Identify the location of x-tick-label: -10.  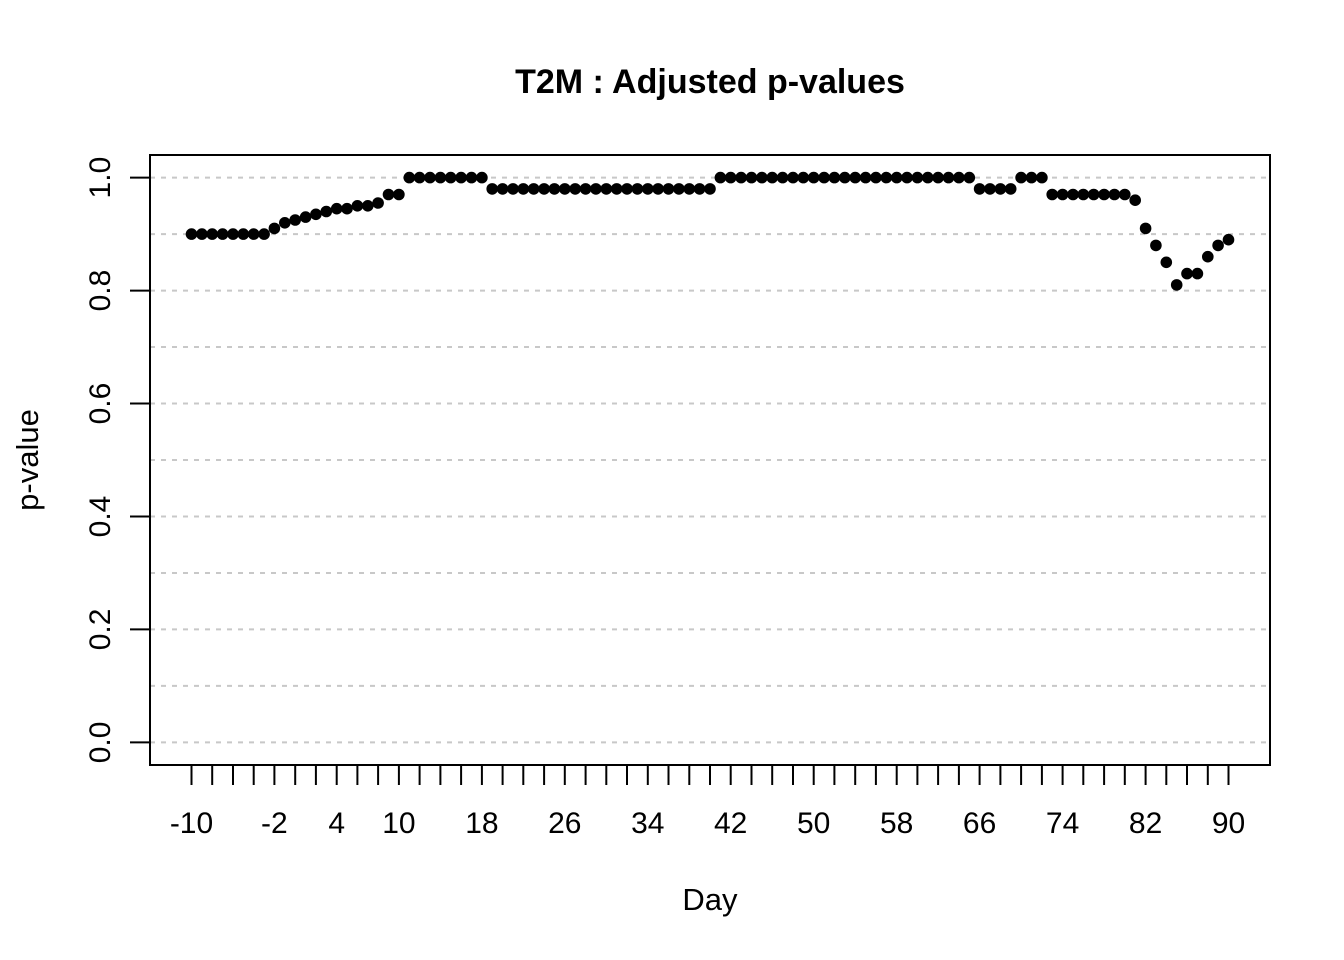
(191, 823).